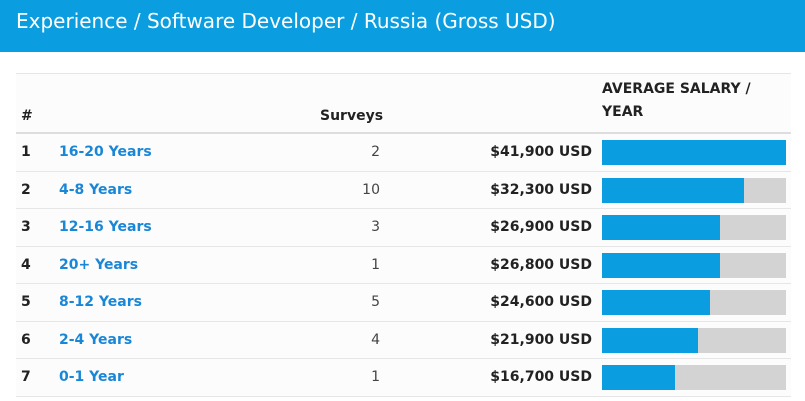 This screenshot has width=805, height=401. What do you see at coordinates (371, 189) in the screenshot?
I see `survey-count: 10` at bounding box center [371, 189].